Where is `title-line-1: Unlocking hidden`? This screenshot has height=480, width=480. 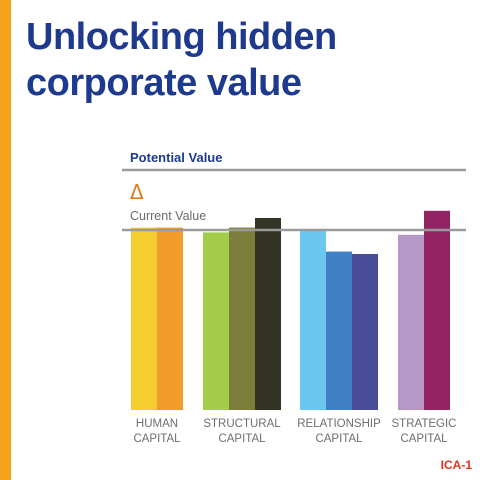
title-line-1: Unlocking hidden is located at coordinates (181, 37).